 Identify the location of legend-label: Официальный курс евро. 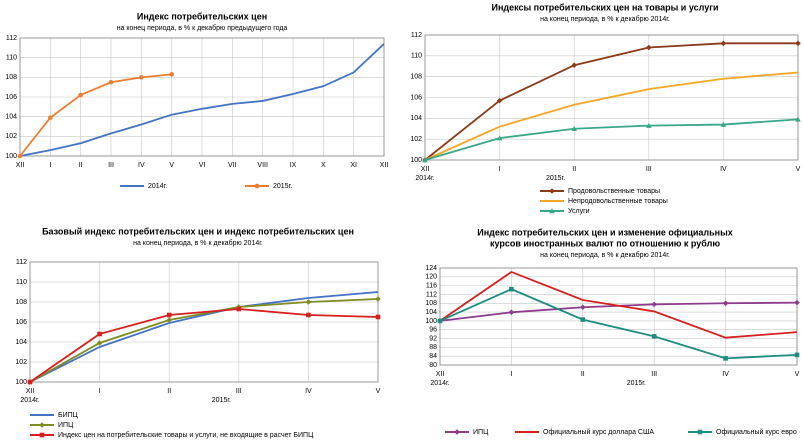
(756, 432).